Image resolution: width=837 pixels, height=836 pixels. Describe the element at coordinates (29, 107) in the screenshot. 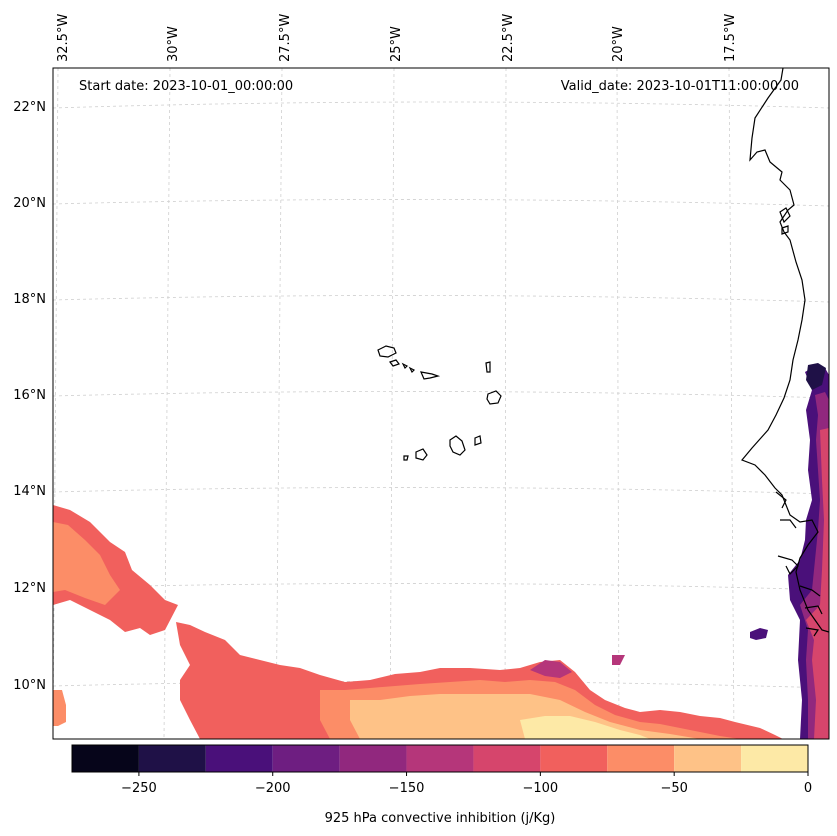

I see `lat-label: 22°N` at that location.